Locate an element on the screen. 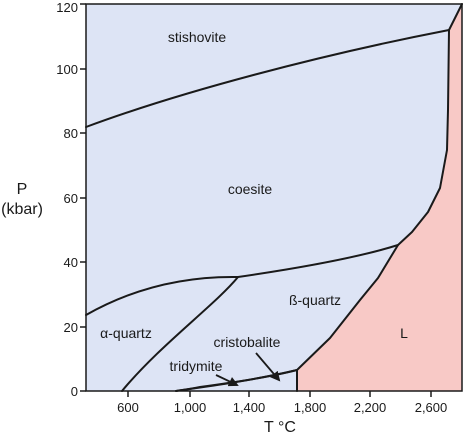 The width and height of the screenshot is (474, 436). y-tick-label: 40 is located at coordinates (71, 262).